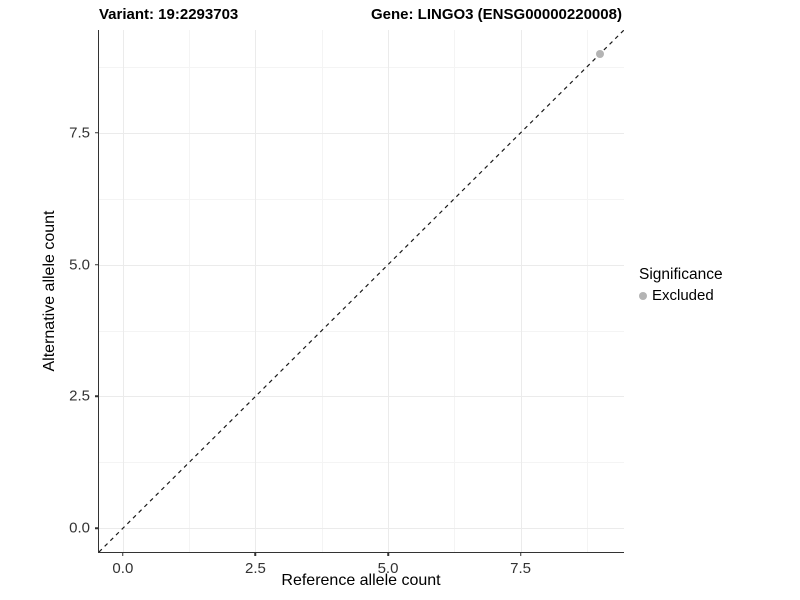  I want to click on y-tick-label: 2.5, so click(79, 396).